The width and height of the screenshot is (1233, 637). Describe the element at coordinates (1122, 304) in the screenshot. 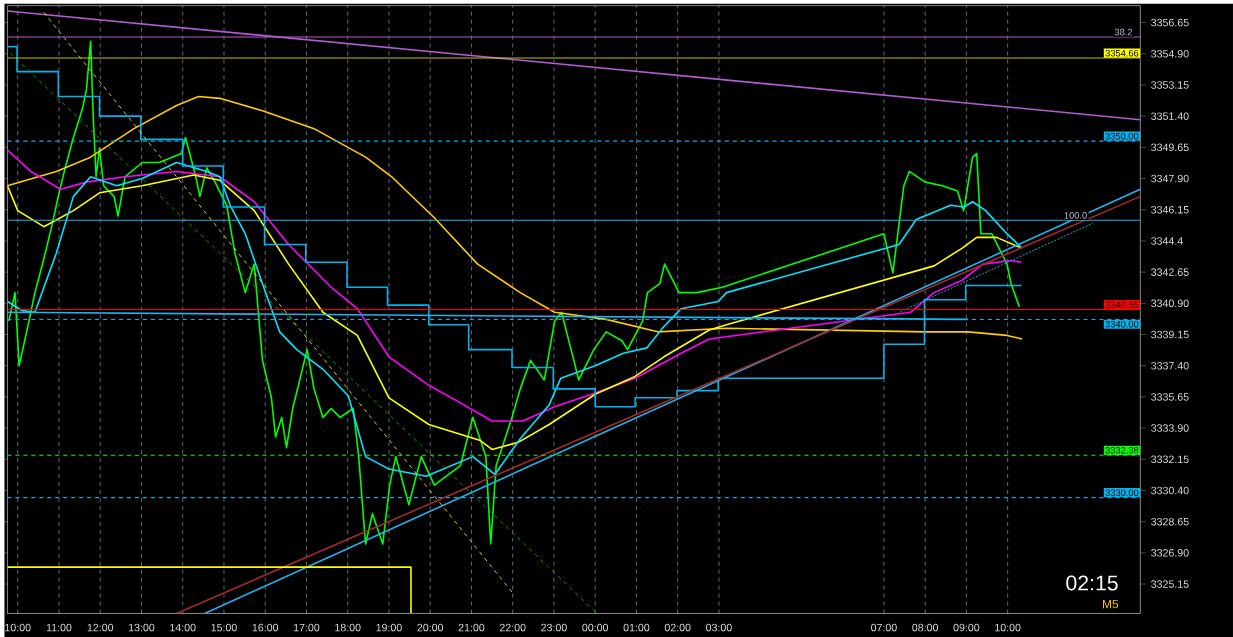

I see `ref-line-label: 3340.55` at that location.